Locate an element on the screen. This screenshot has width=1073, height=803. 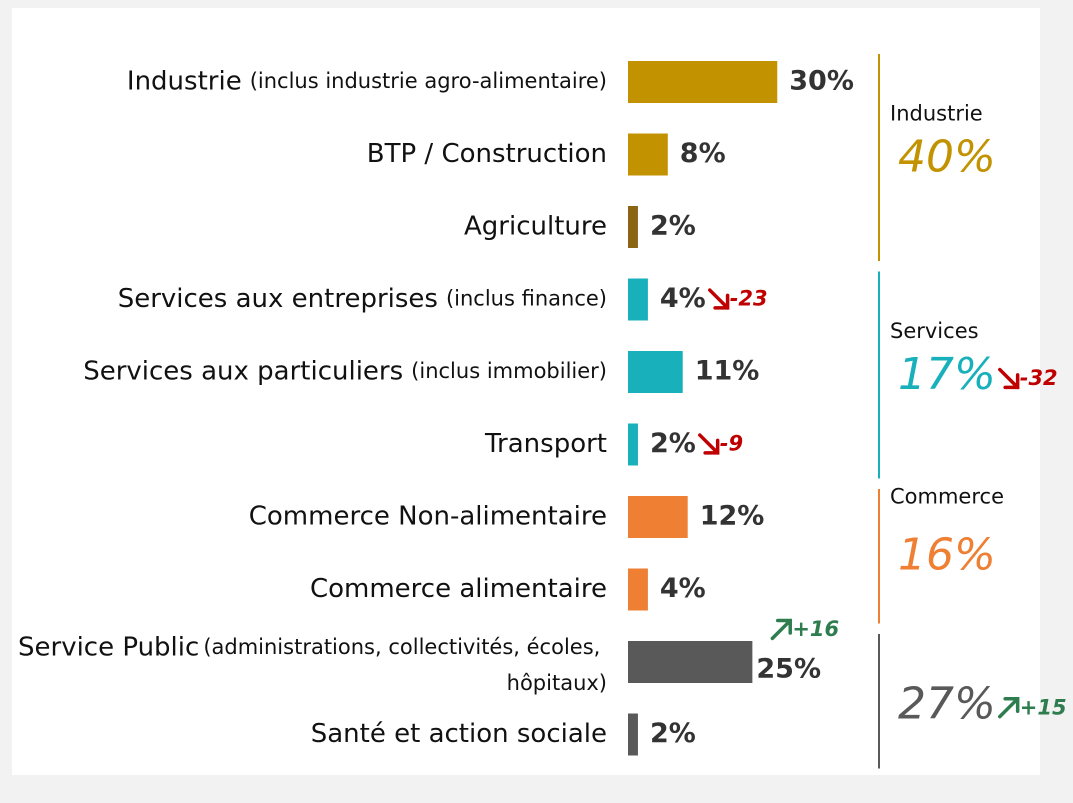
change-label: +16 is located at coordinates (815, 629).